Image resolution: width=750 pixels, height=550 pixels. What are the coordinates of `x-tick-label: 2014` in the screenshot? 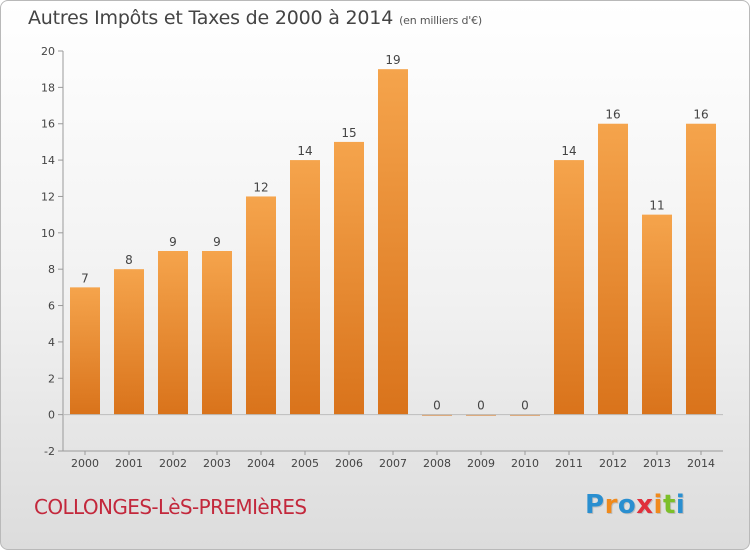 It's located at (701, 463).